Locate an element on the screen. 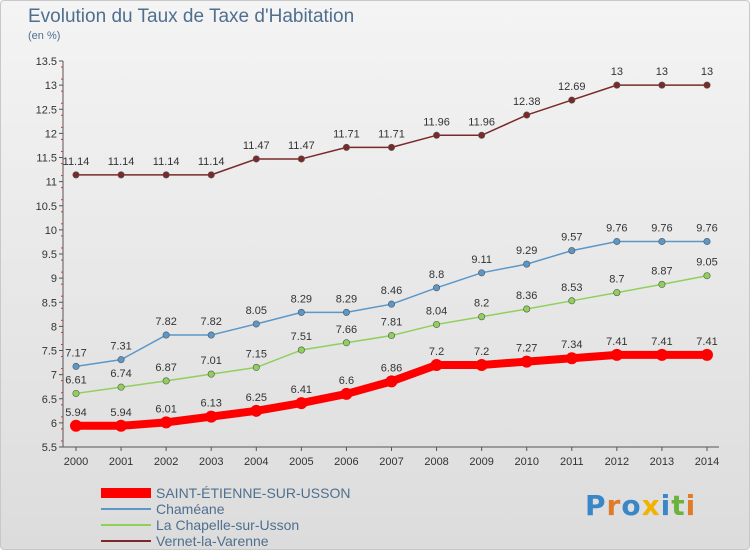 The width and height of the screenshot is (750, 550). data-label: 6.74 is located at coordinates (120, 374).